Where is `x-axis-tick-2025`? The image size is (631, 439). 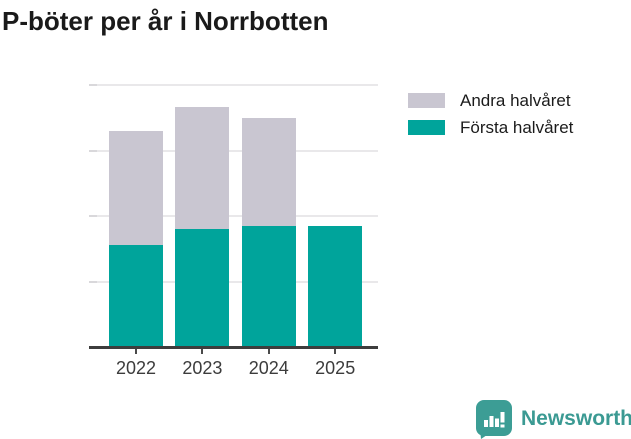 x-axis-tick-2025 is located at coordinates (335, 351).